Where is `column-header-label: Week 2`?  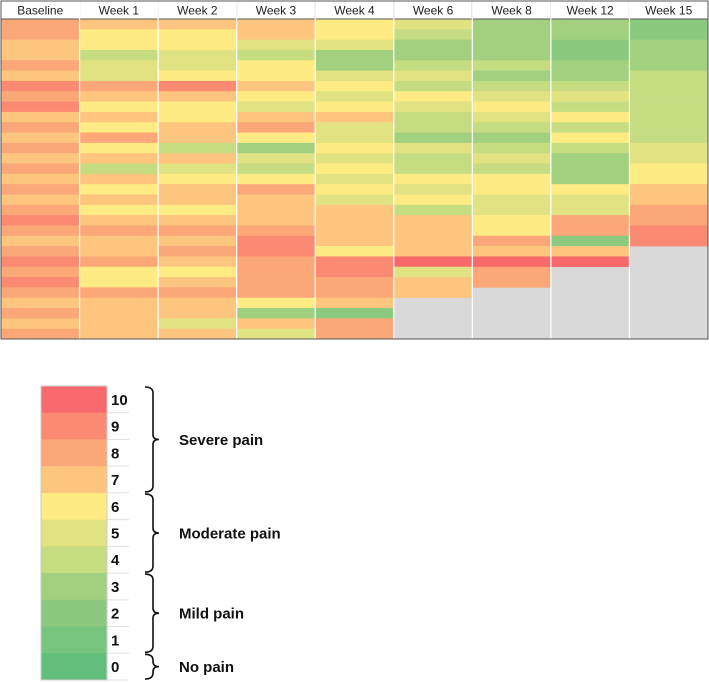 column-header-label: Week 2 is located at coordinates (197, 11).